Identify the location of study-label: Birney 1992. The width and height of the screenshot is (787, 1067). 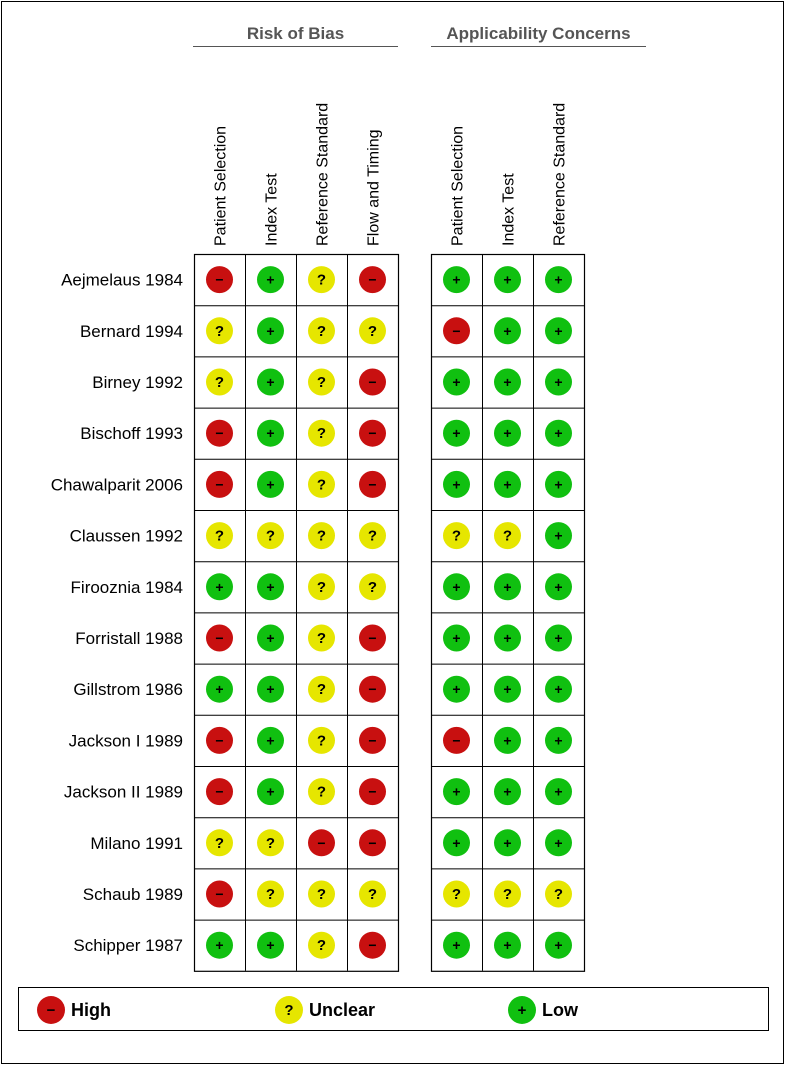
(137, 382).